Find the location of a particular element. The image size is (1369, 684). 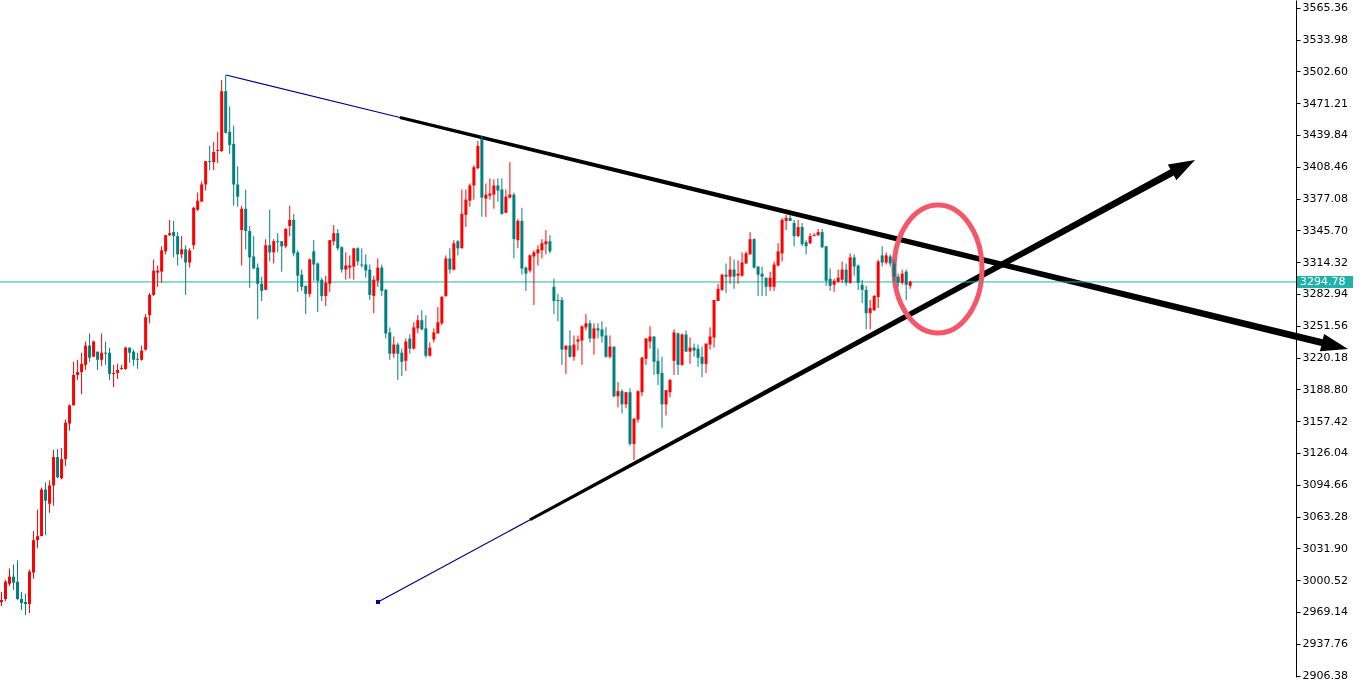

ref-line-label: 3294.78 is located at coordinates (1323, 281).